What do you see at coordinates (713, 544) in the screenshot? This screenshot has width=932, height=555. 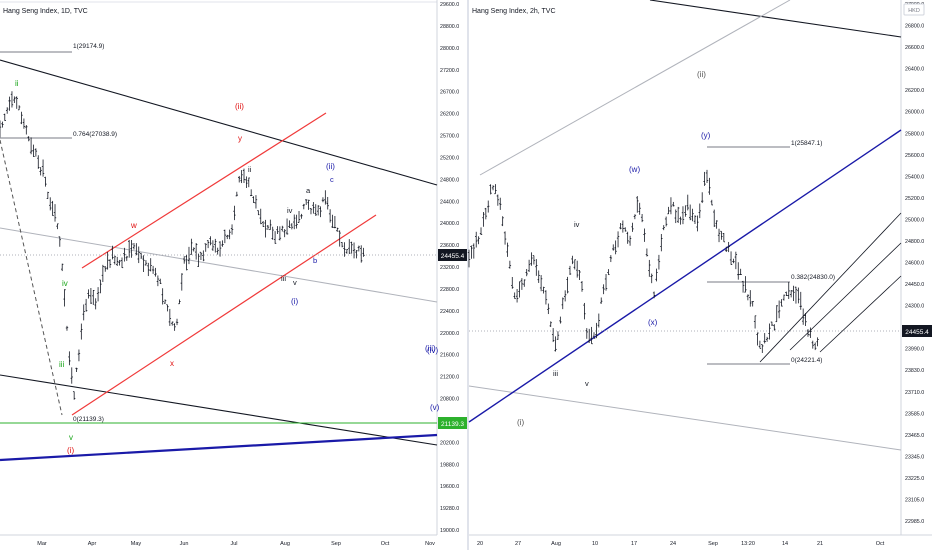 I see `right-time-tick-label: Sep` at bounding box center [713, 544].